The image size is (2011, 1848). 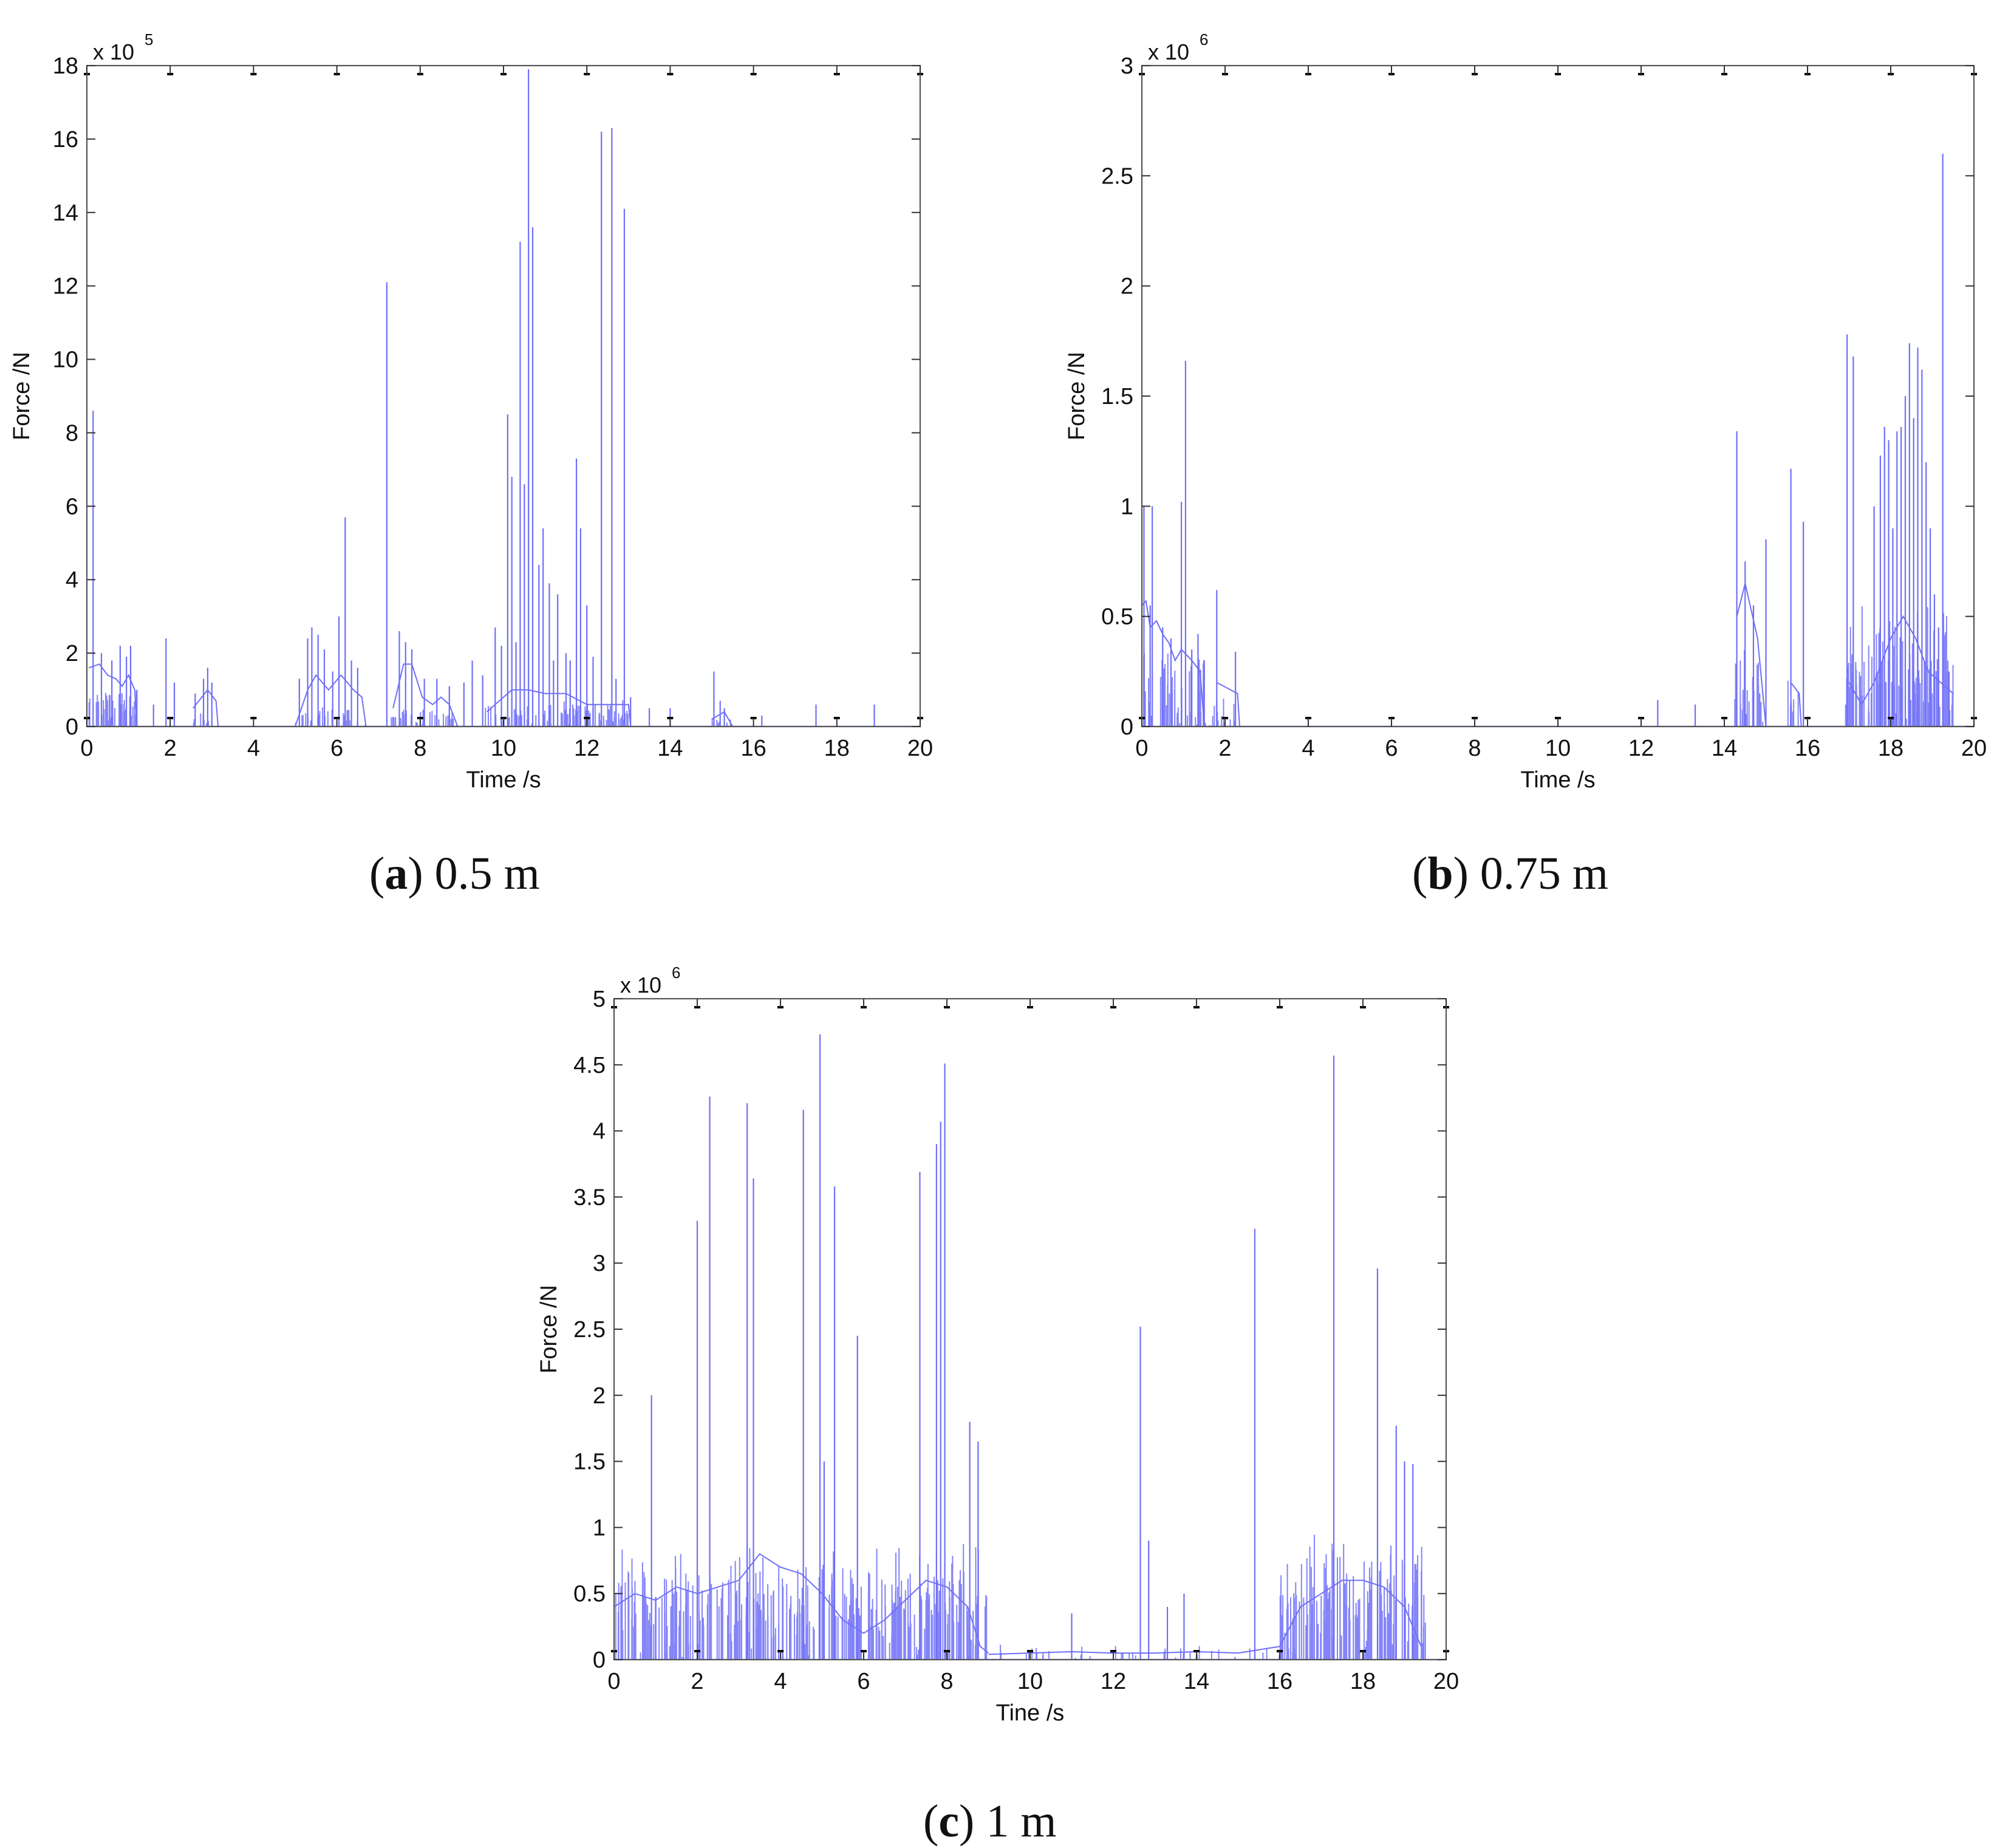 What do you see at coordinates (1021, 1821) in the screenshot?
I see `caption-c-text: 1 m` at bounding box center [1021, 1821].